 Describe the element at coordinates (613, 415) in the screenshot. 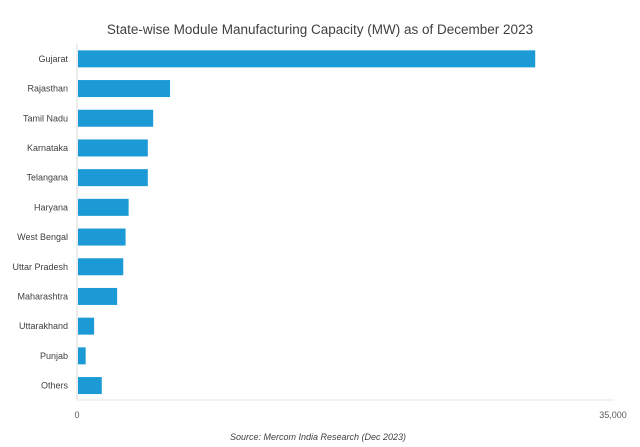

I see `x-tick-label-max: 35,000` at that location.